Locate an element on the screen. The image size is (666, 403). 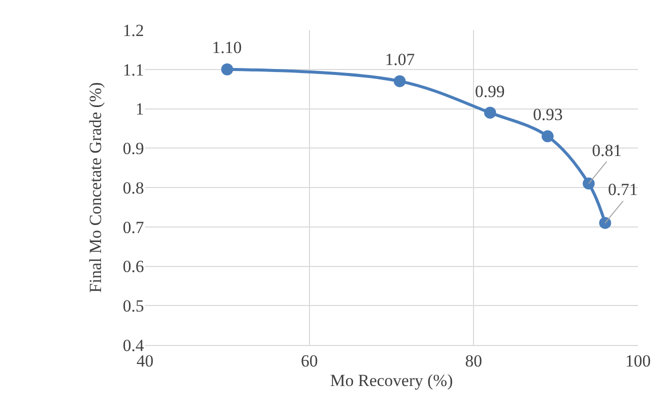
data-label: 0.99 is located at coordinates (490, 91).